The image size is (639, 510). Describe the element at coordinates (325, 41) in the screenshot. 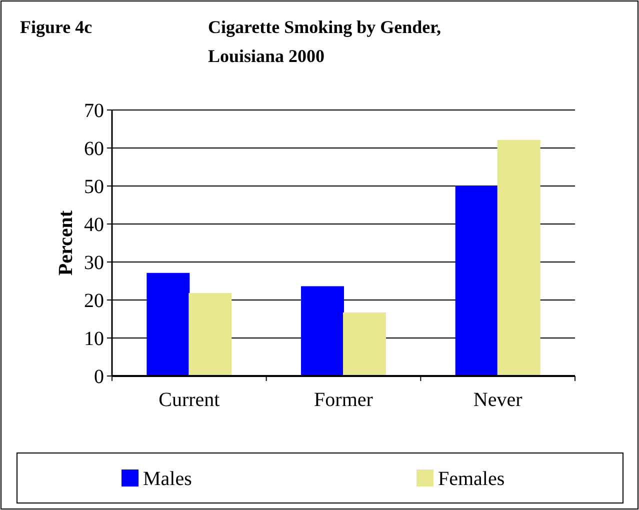

I see `chart-title: Cigarette Smoking by Gender, Louisiana 2000` at that location.